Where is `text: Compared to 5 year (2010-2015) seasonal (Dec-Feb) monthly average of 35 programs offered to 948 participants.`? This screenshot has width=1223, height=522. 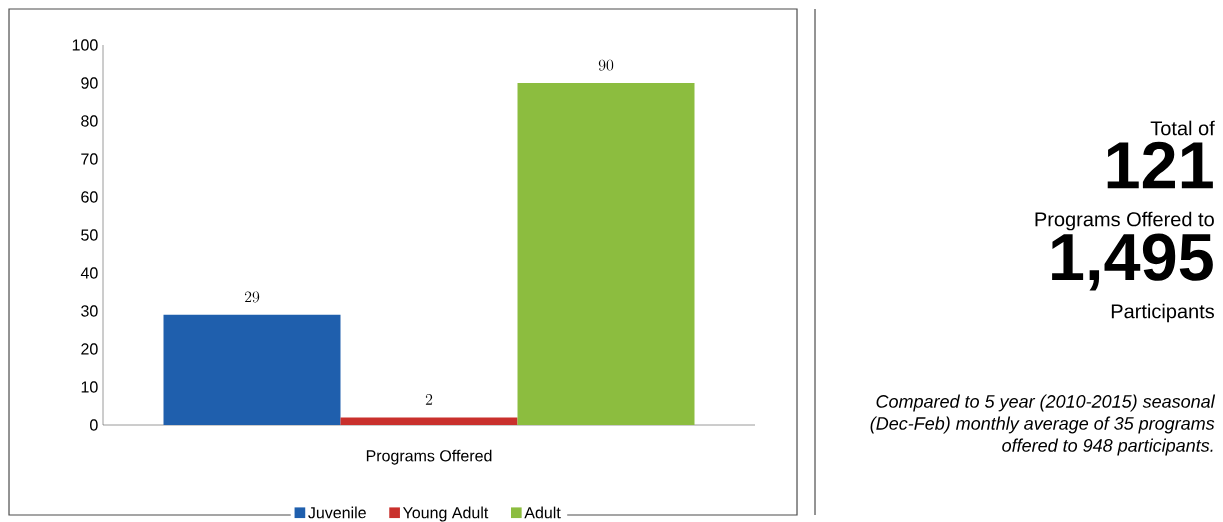
text: Compared to 5 year (2010-2015) seasonal (Dec-Feb) monthly average of 35 programs offered to 948 participants. is located at coordinates (1043, 425).